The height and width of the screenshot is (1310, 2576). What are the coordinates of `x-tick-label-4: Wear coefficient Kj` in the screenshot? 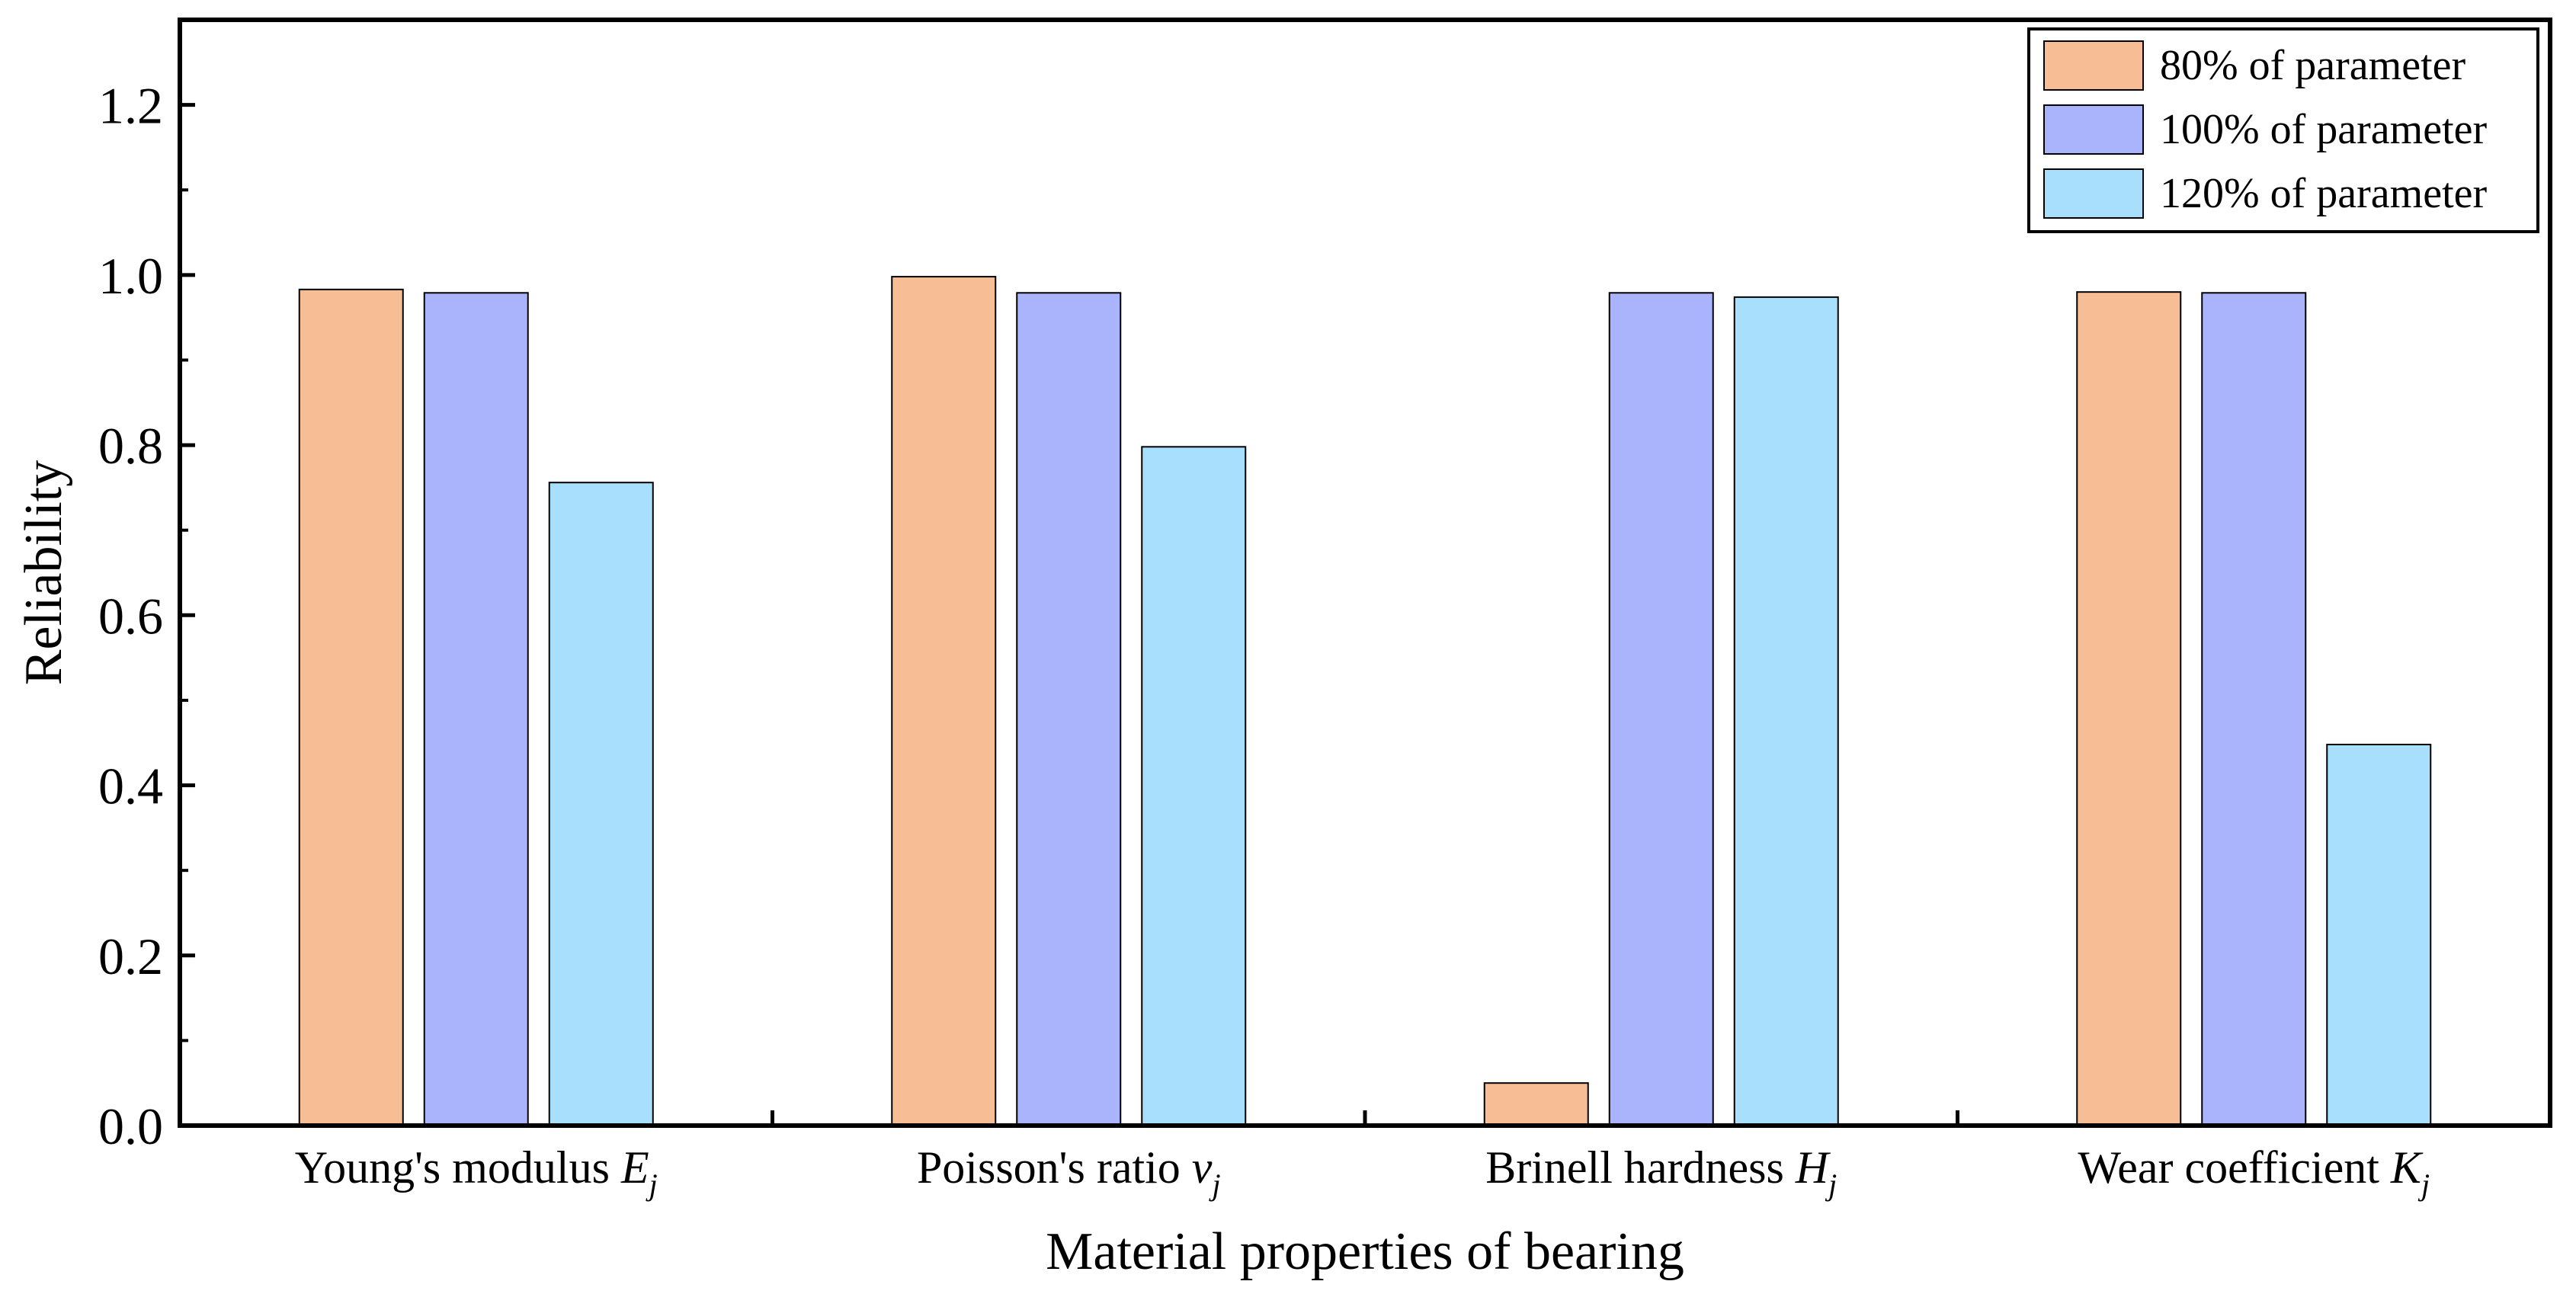 It's located at (2254, 1172).